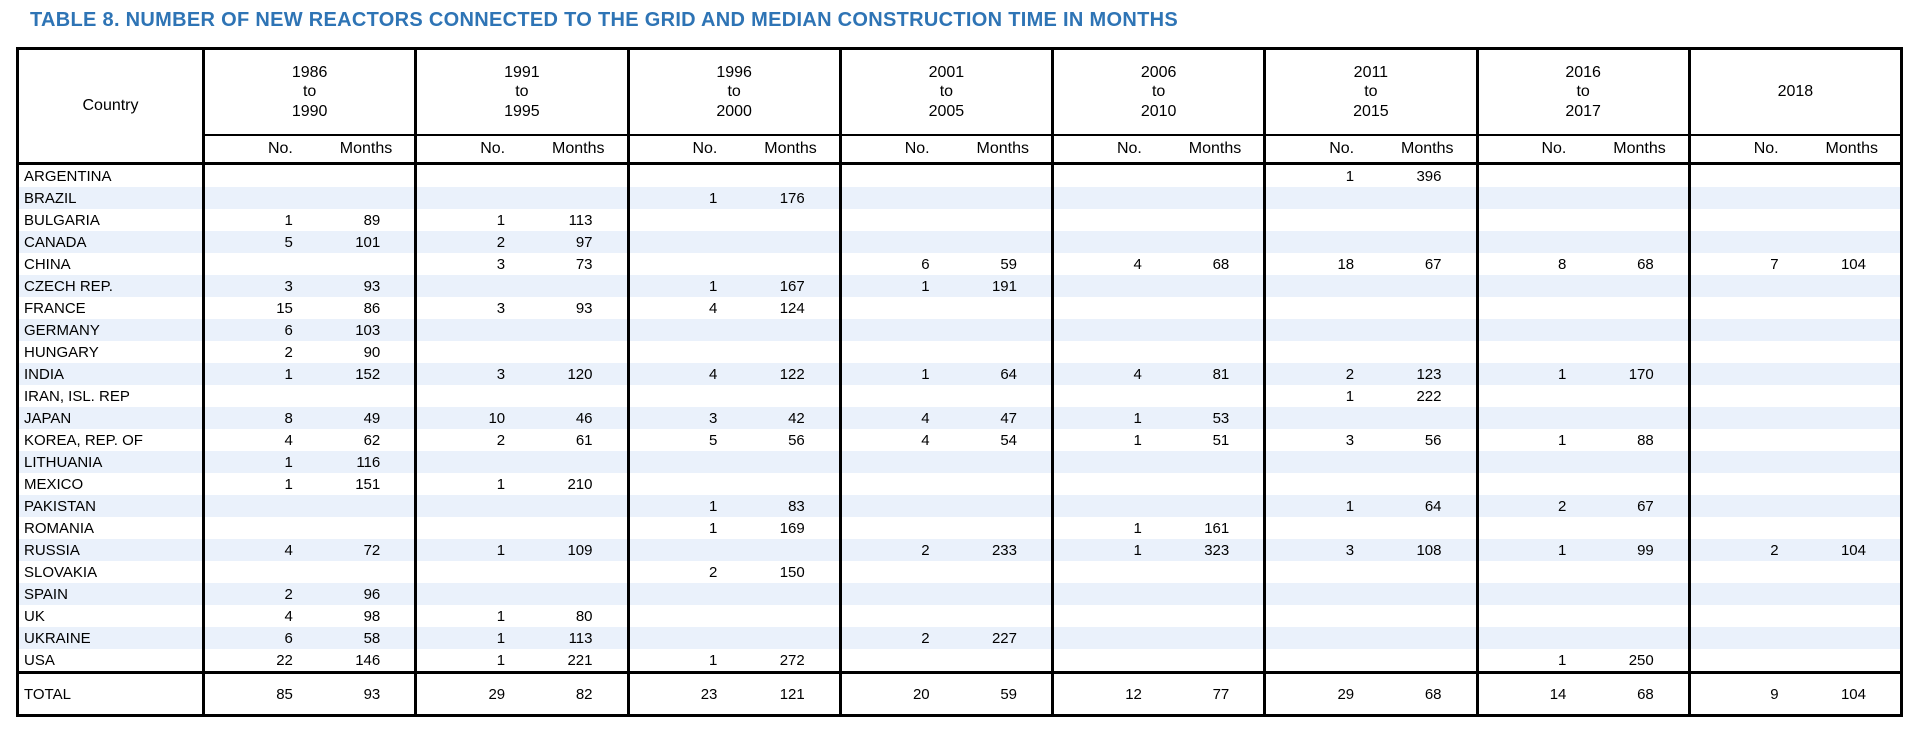  What do you see at coordinates (1581, 264) in the screenshot?
I see `period-cell: 8 68` at bounding box center [1581, 264].